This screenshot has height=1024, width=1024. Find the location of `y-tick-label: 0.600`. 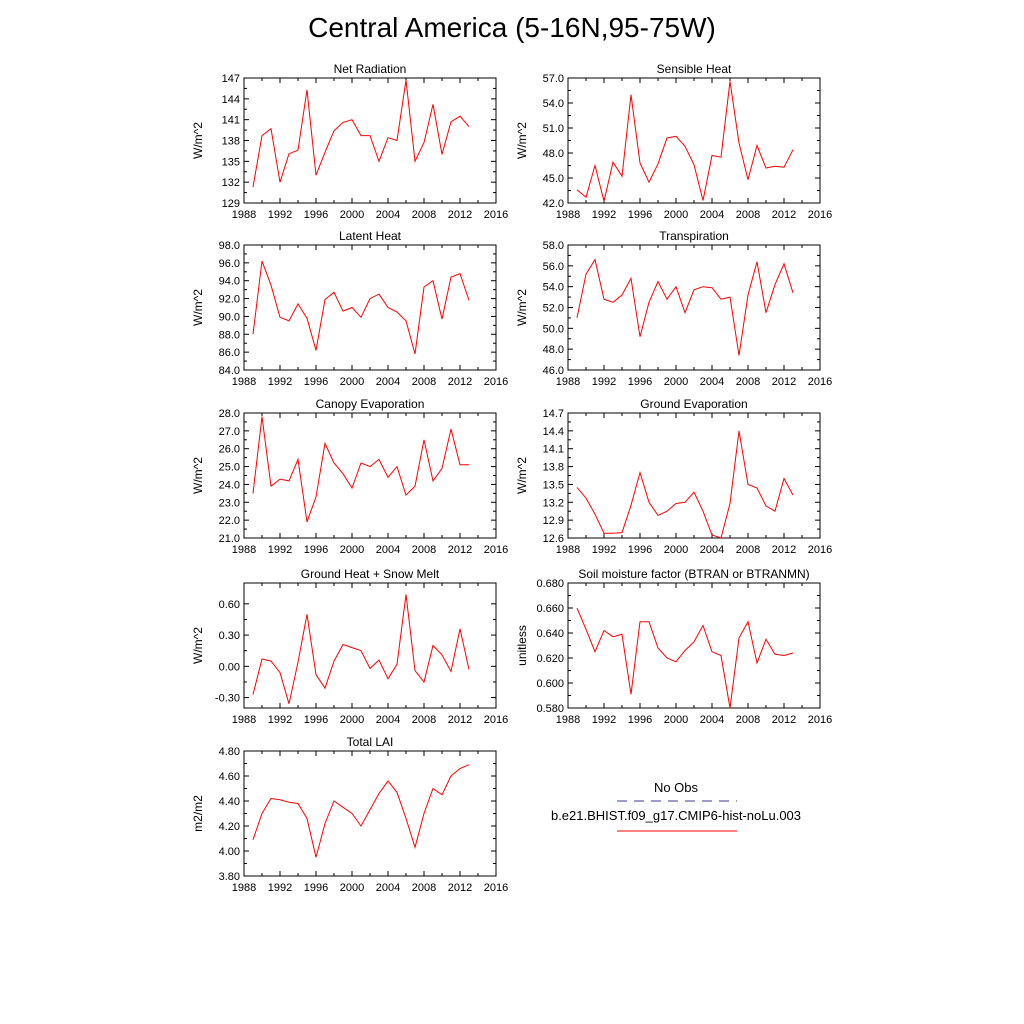

y-tick-label: 0.600 is located at coordinates (550, 684).